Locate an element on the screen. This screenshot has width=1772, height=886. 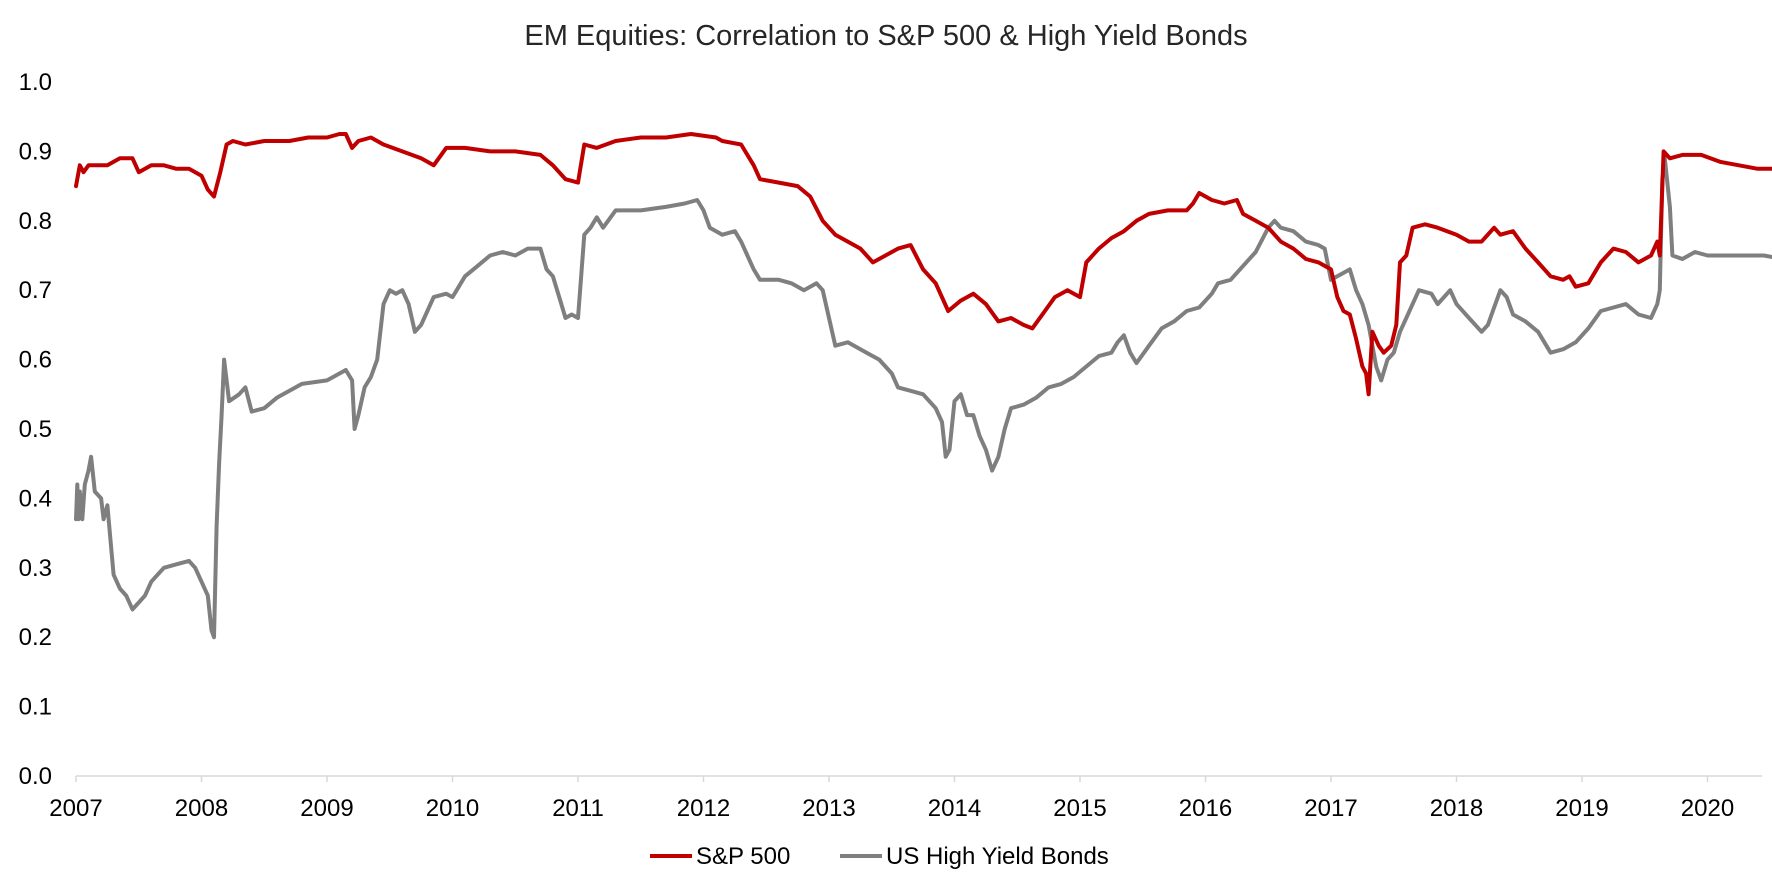
y-axis-ticks: 0.0 0.1 0.2 0.3 0.4 0.5 0.6 0.7 0.8 0.9 1.0 is located at coordinates (35, 429).